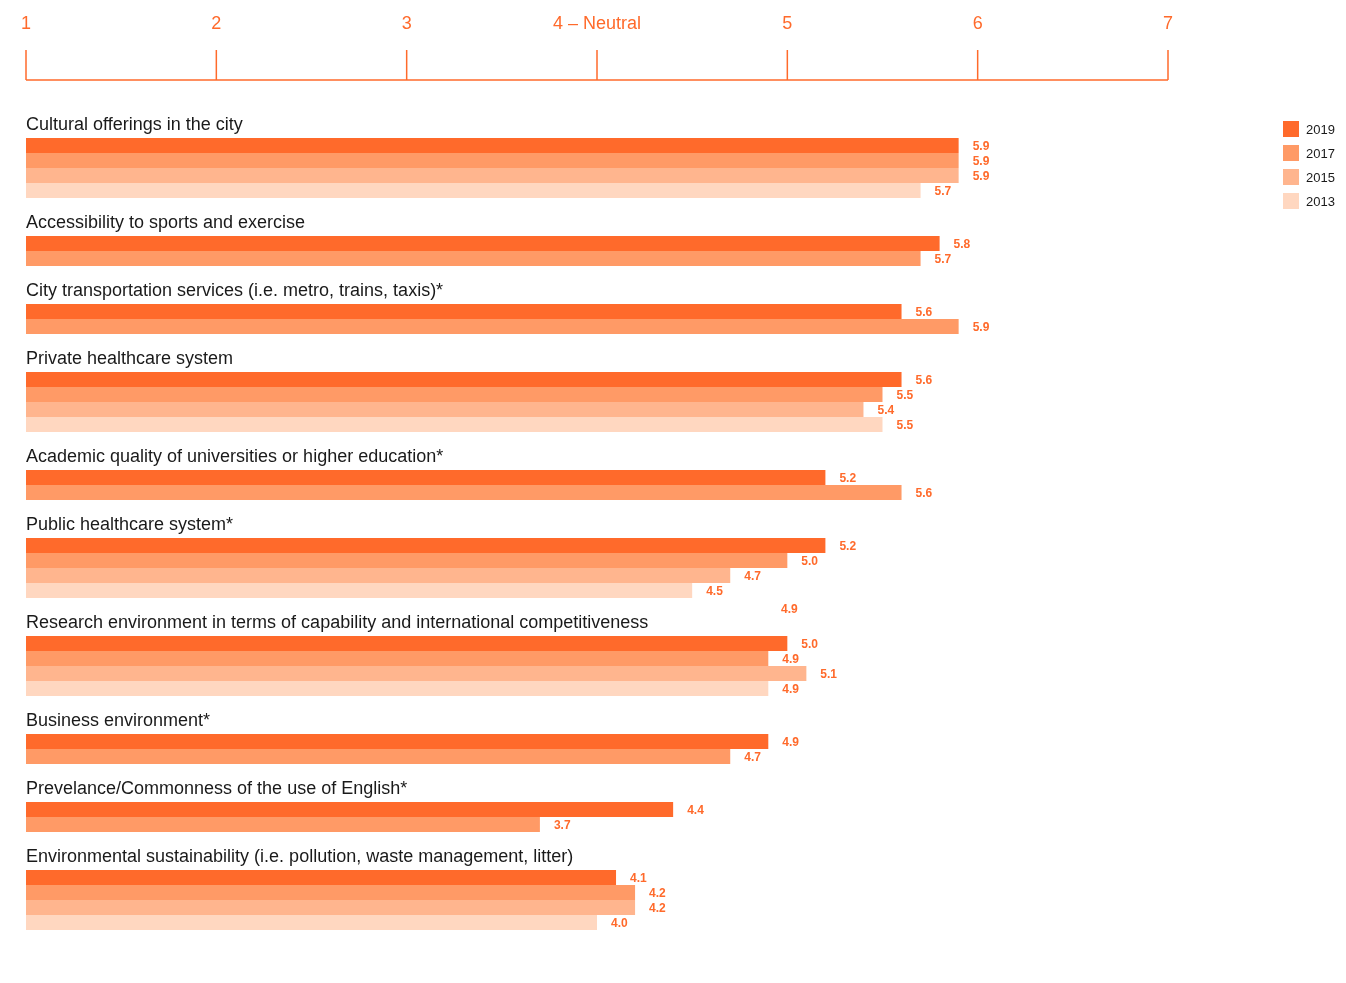 This screenshot has width=1346, height=983. Describe the element at coordinates (1320, 177) in the screenshot. I see `legend-label: 2015` at that location.